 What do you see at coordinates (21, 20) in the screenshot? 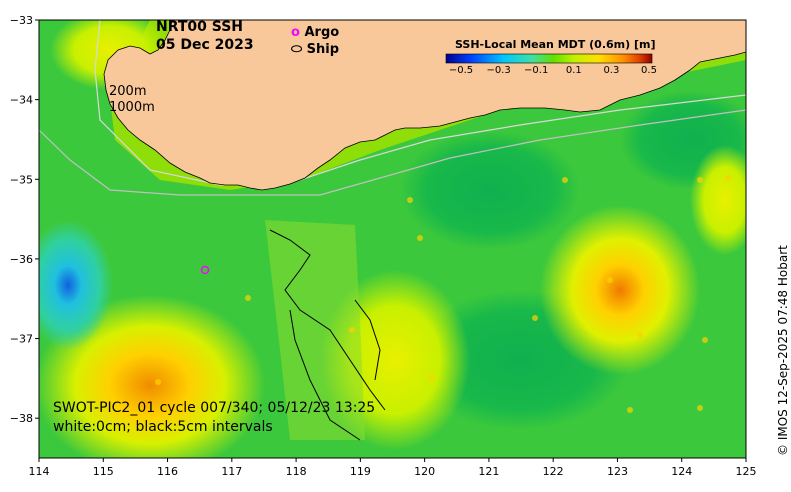
I see `y-tick-label: −33` at bounding box center [21, 20].